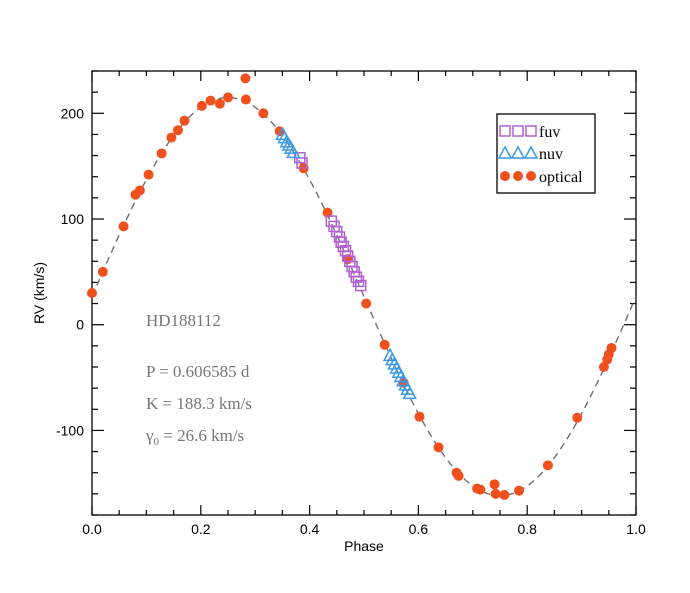 The image size is (690, 593). What do you see at coordinates (149, 435) in the screenshot?
I see `gamma-symbol: γ` at bounding box center [149, 435].